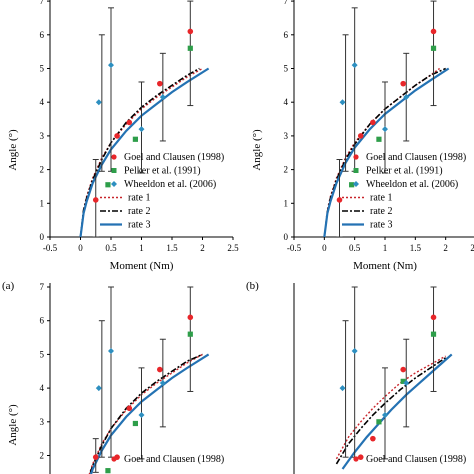  I want to click on legend-label: rate 3, so click(381, 225).